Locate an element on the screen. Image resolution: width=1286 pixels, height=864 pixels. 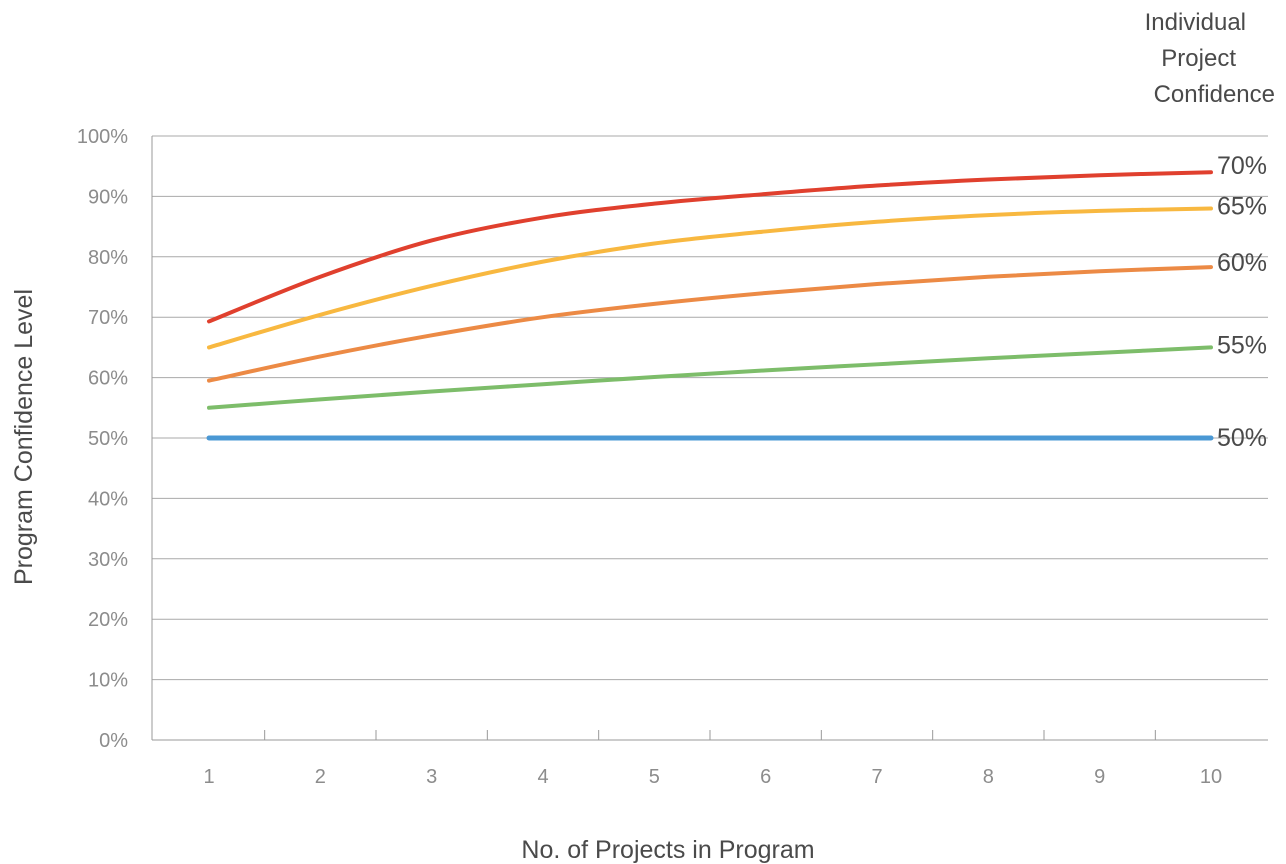
legend-title-line-2: Project is located at coordinates (1198, 58).